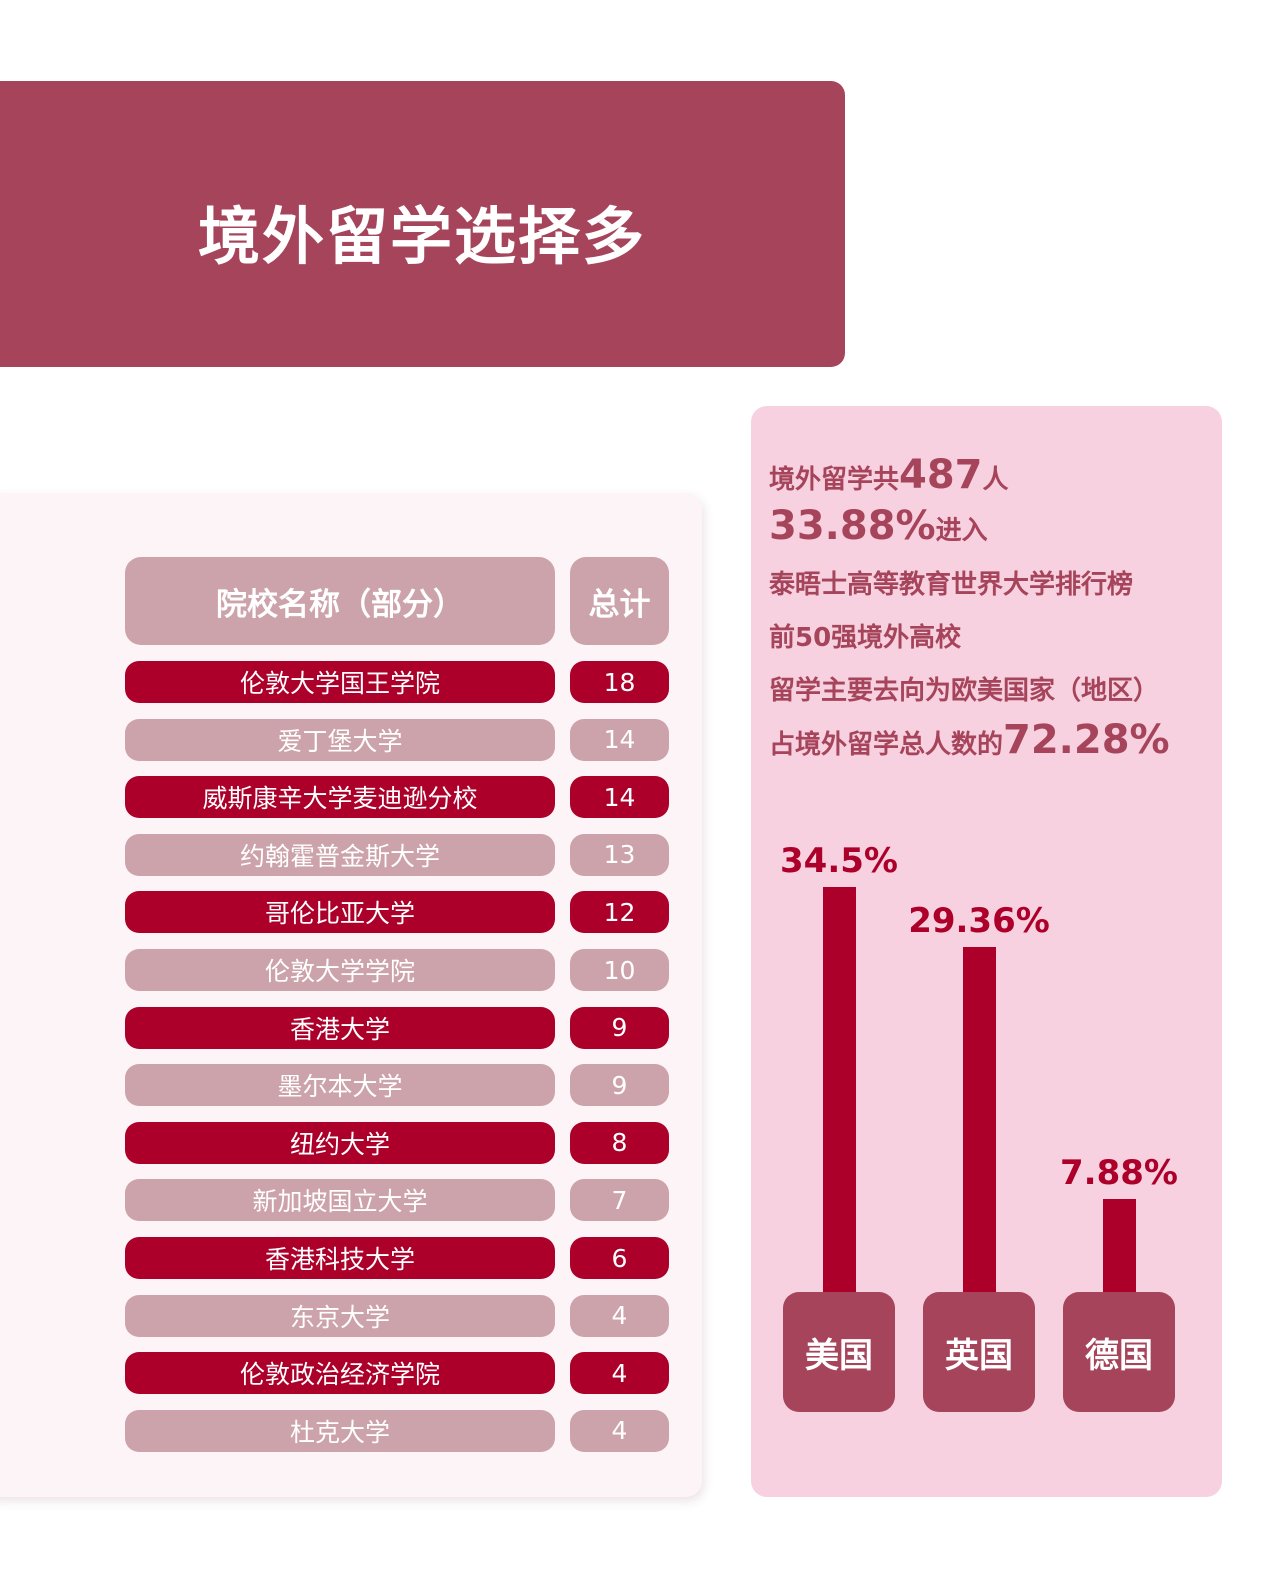  Describe the element at coordinates (340, 1200) in the screenshot. I see `university-name: 新加坡国立大学` at that location.